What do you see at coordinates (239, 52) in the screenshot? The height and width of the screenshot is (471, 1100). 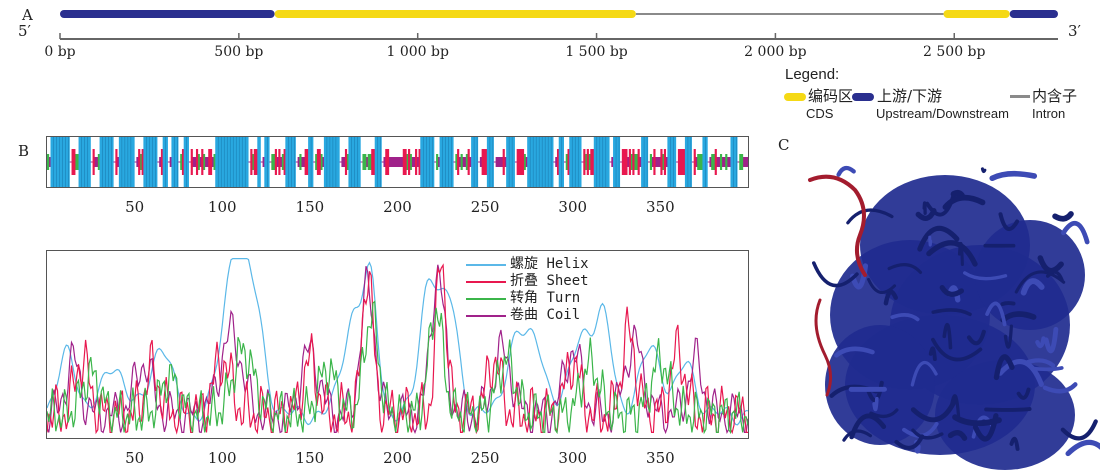 I see `bp-tick-label: 500 bp` at bounding box center [239, 52].